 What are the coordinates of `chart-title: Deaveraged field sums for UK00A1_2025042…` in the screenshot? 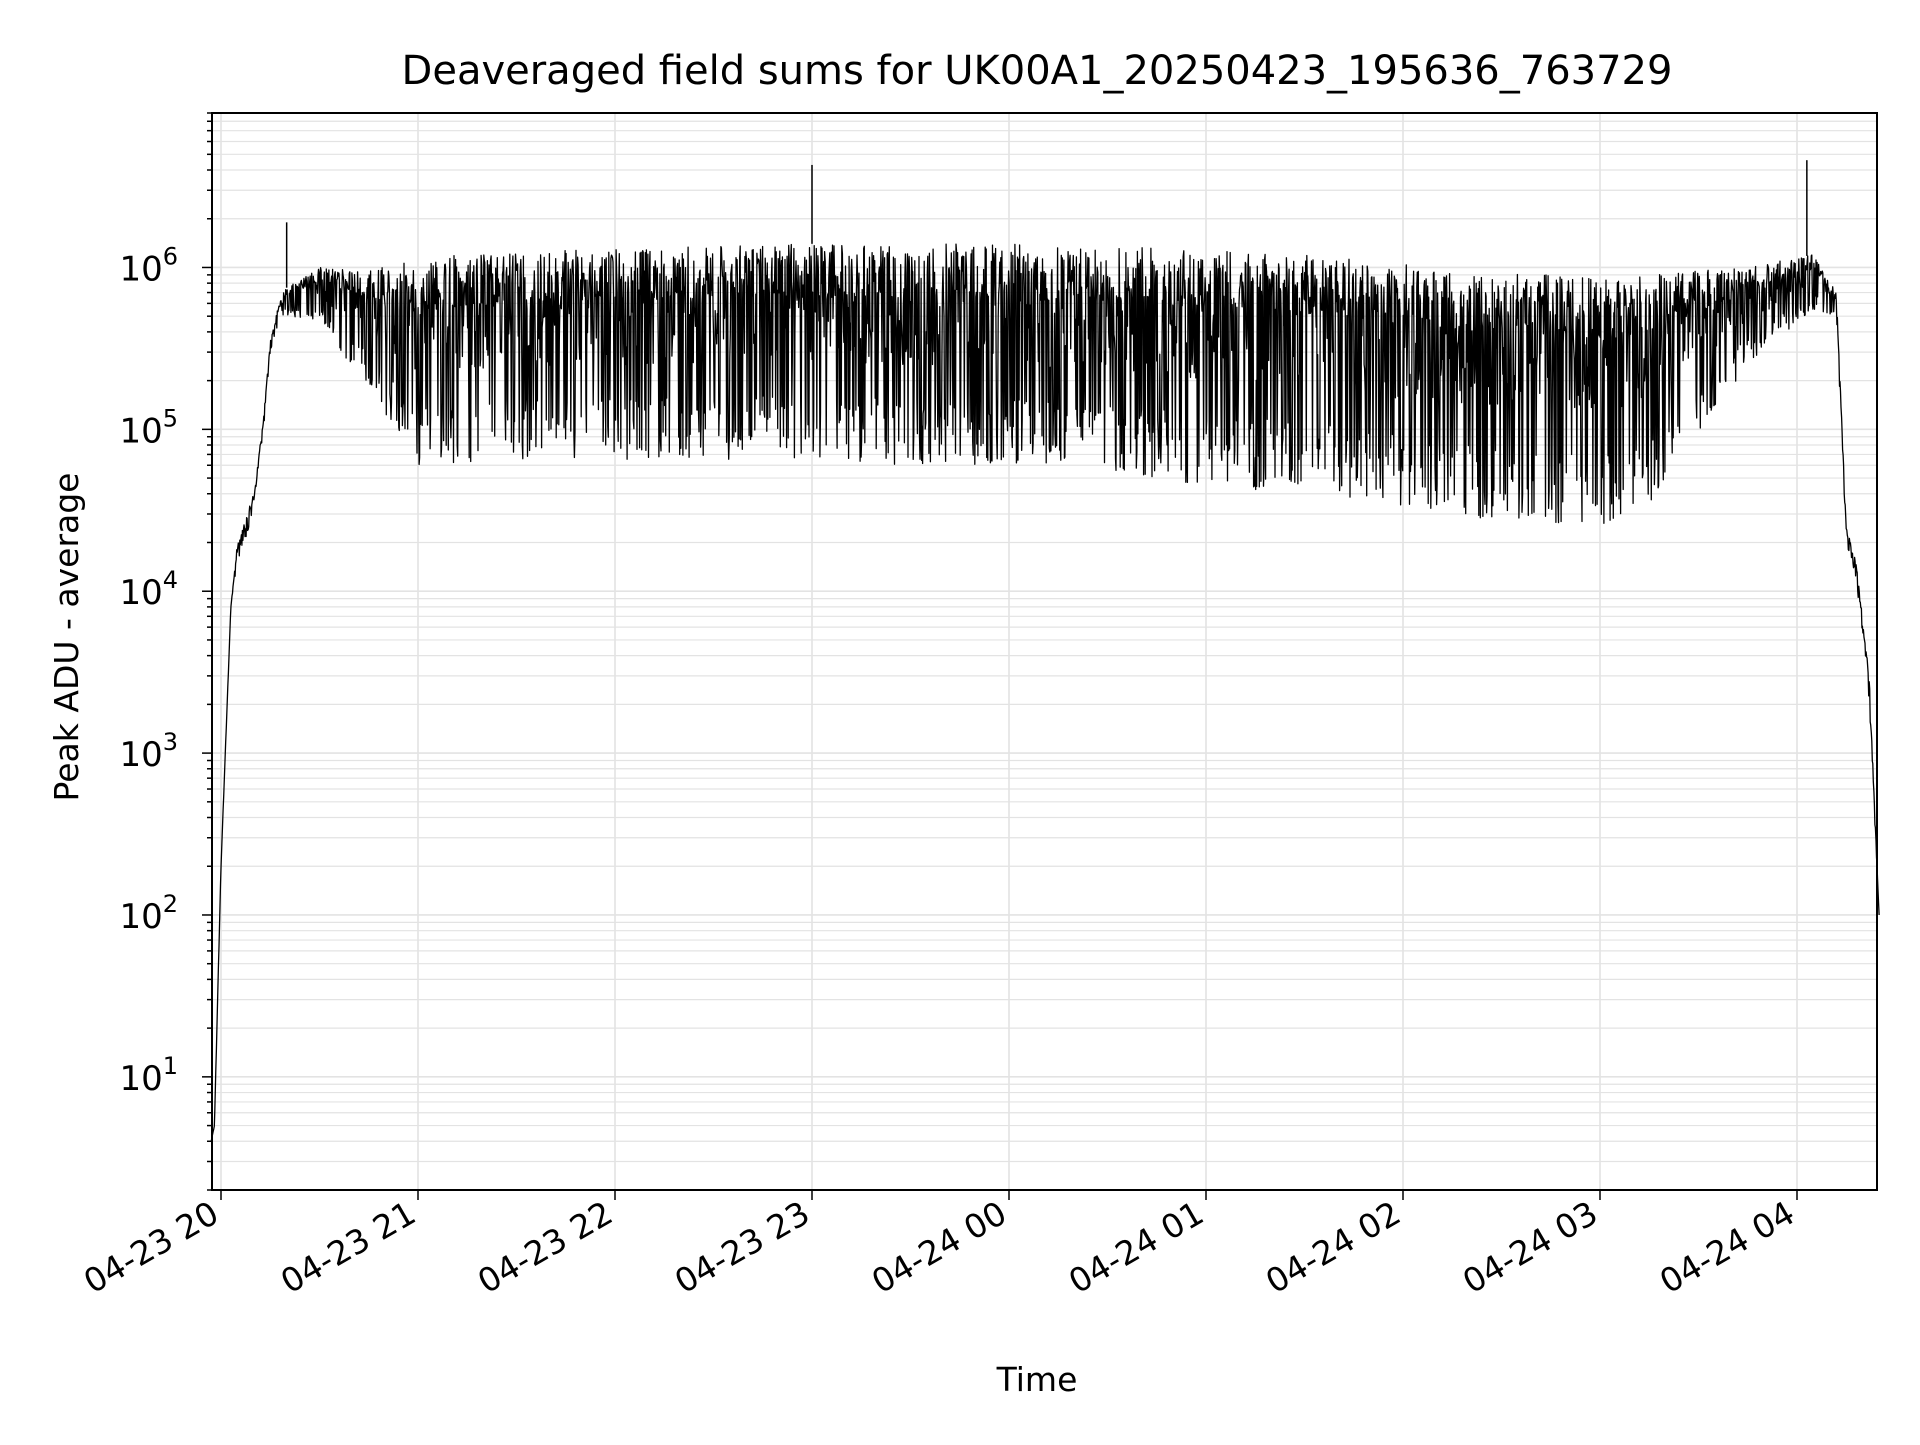 It's located at (1037, 71).